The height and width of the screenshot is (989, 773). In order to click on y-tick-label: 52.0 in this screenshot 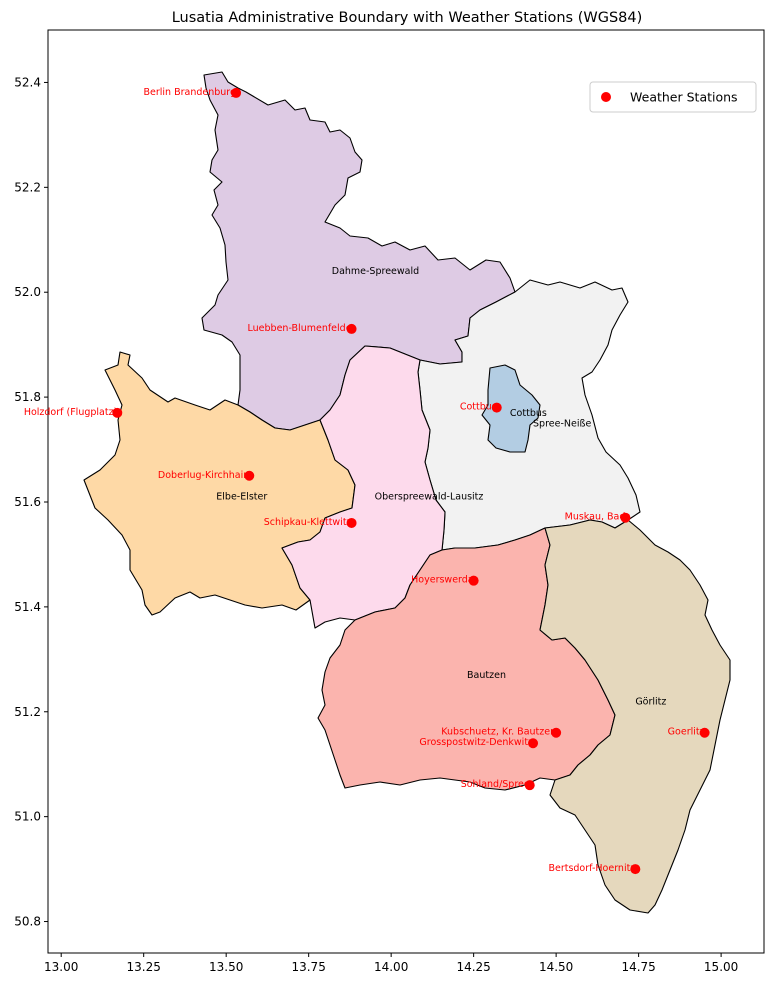, I will do `click(27, 292)`.